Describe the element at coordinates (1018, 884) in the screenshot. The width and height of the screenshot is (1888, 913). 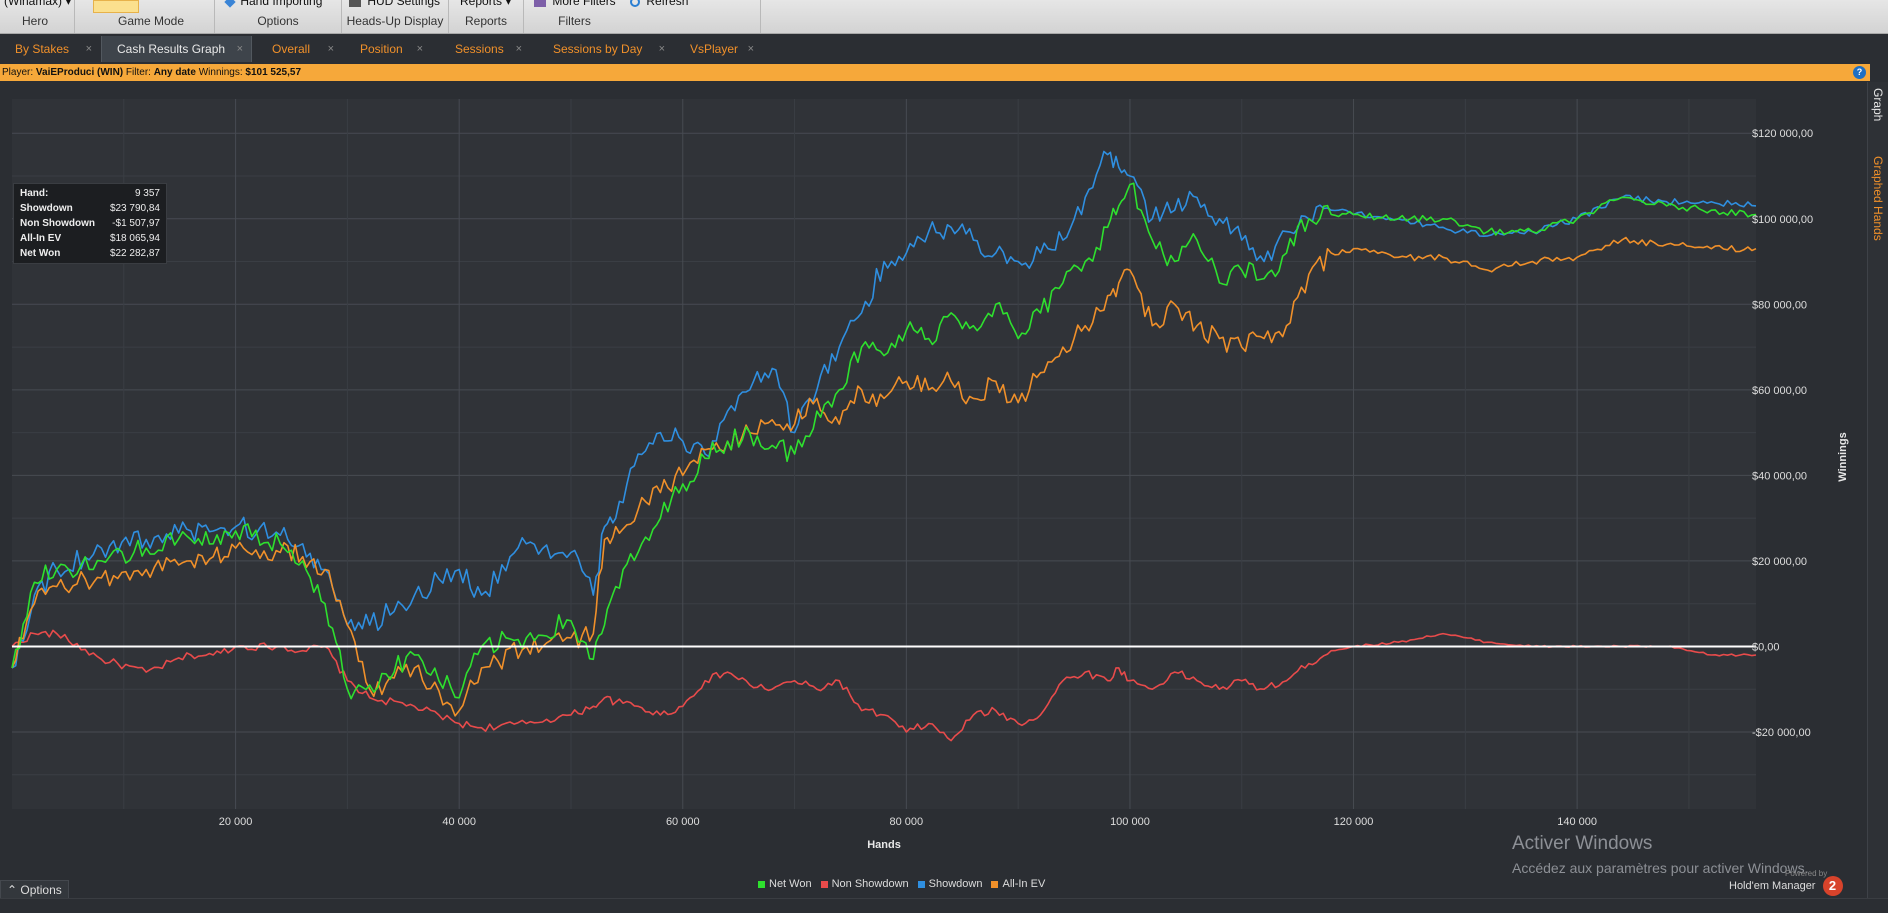
I see `legend-item-all-in-ev: All-In EV` at that location.